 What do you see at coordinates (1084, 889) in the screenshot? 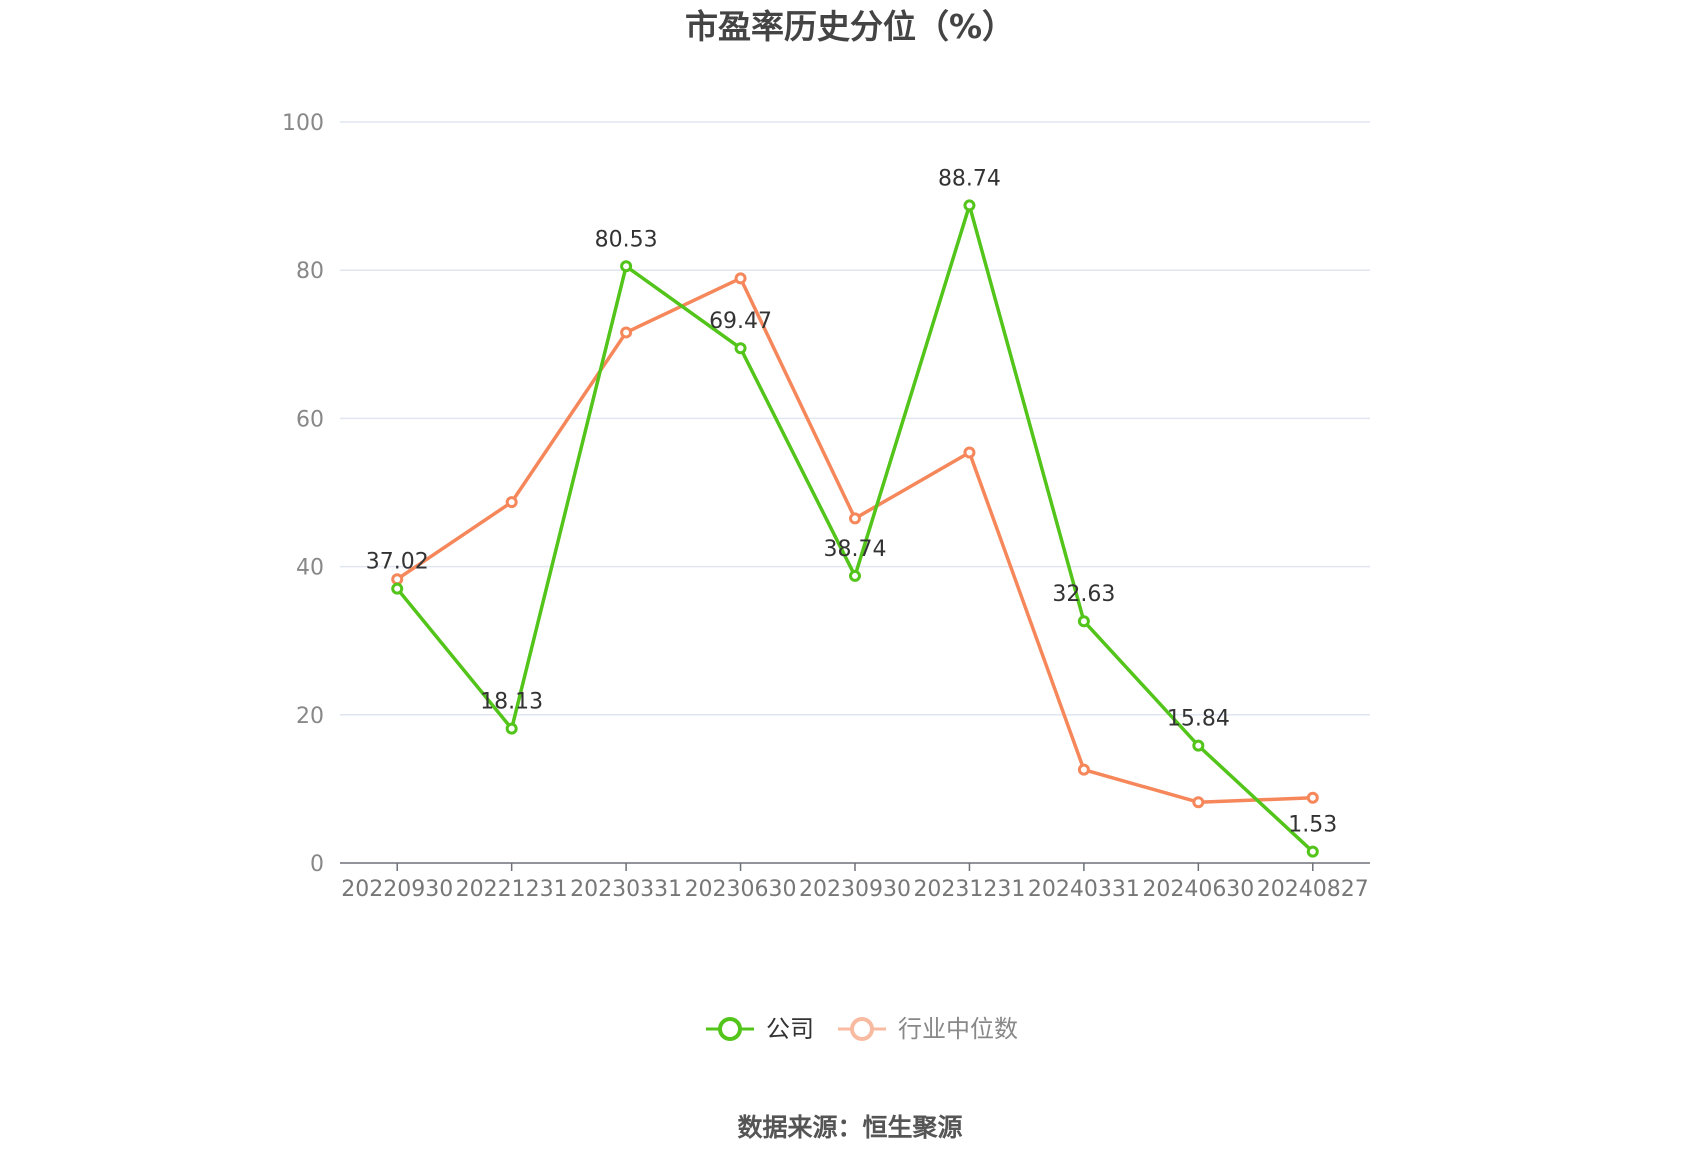
I see `x-tick-label: 20240331` at bounding box center [1084, 889].